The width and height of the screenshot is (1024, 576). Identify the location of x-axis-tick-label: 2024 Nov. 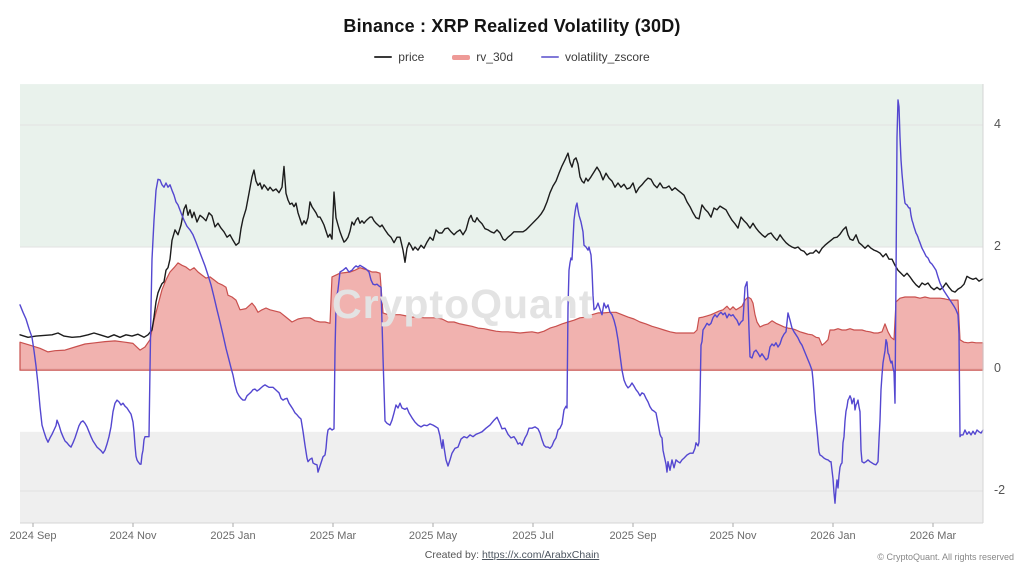
(133, 536).